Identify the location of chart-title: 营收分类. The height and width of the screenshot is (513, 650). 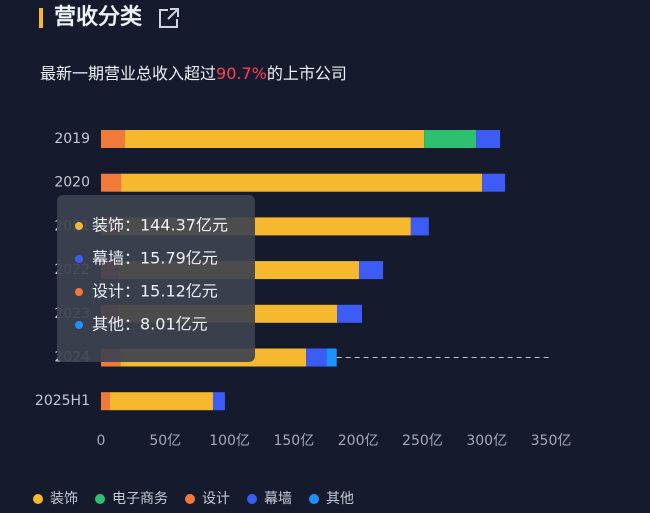
(98, 17).